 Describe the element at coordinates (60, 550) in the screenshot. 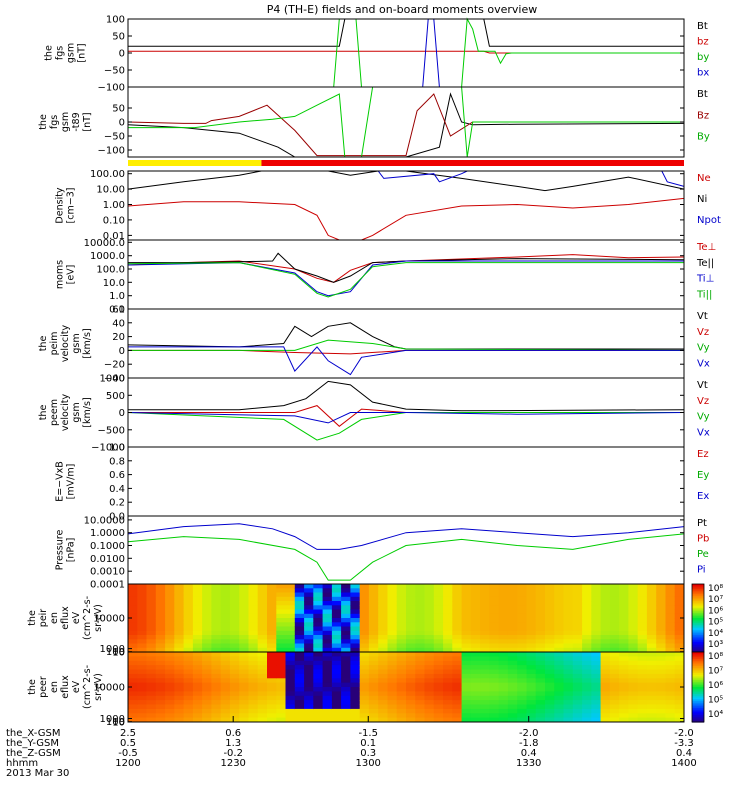

I see `y-label-line: Pressure` at that location.